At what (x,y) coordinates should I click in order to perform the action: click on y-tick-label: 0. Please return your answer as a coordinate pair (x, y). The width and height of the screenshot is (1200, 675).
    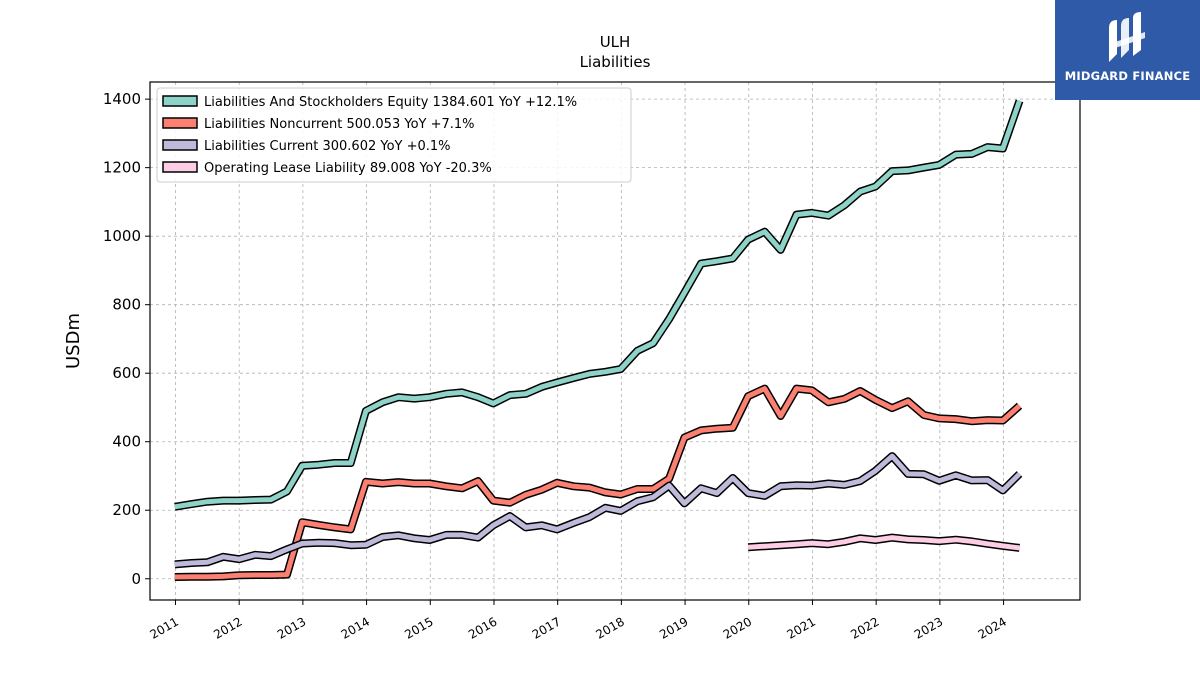
    Looking at the image, I should click on (136, 579).